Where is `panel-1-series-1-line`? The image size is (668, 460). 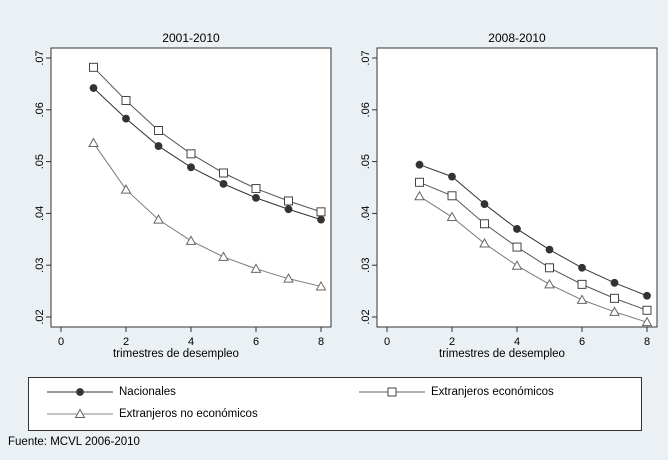 panel-1-series-1-line is located at coordinates (207, 154).